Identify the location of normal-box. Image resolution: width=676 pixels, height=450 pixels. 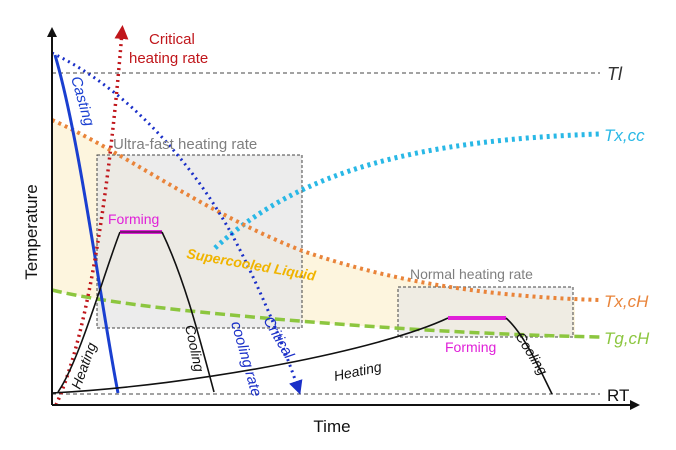
(485, 312).